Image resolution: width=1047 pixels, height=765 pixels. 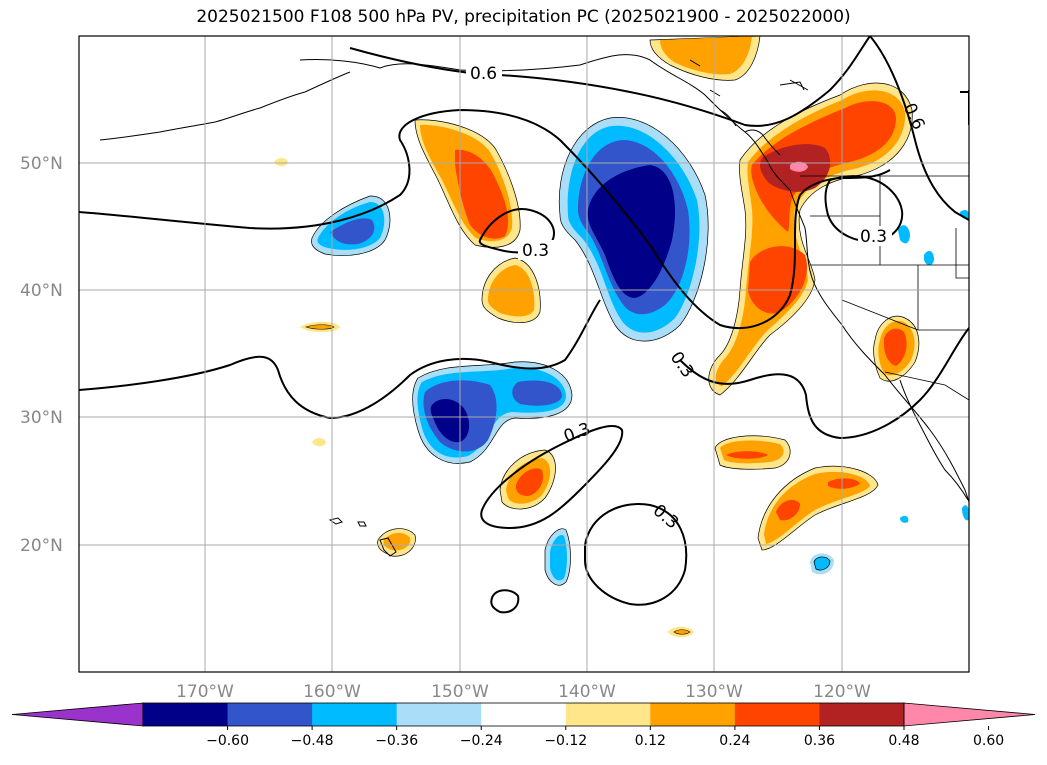 What do you see at coordinates (529, 482) in the screenshot?
I see `anomaly-blob-subtrop-pos-strong` at bounding box center [529, 482].